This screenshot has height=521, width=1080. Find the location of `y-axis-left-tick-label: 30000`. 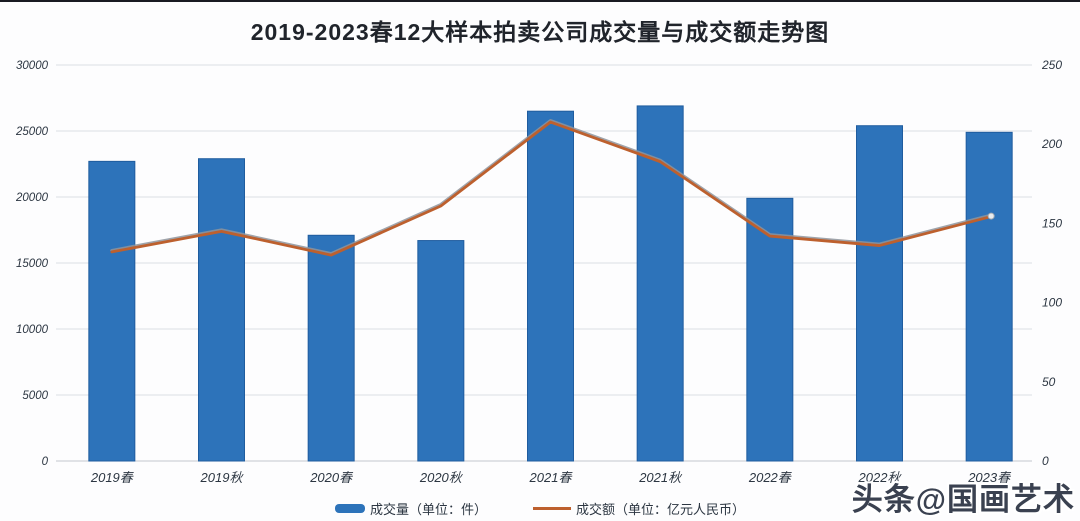

y-axis-left-tick-label: 30000 is located at coordinates (32, 66).